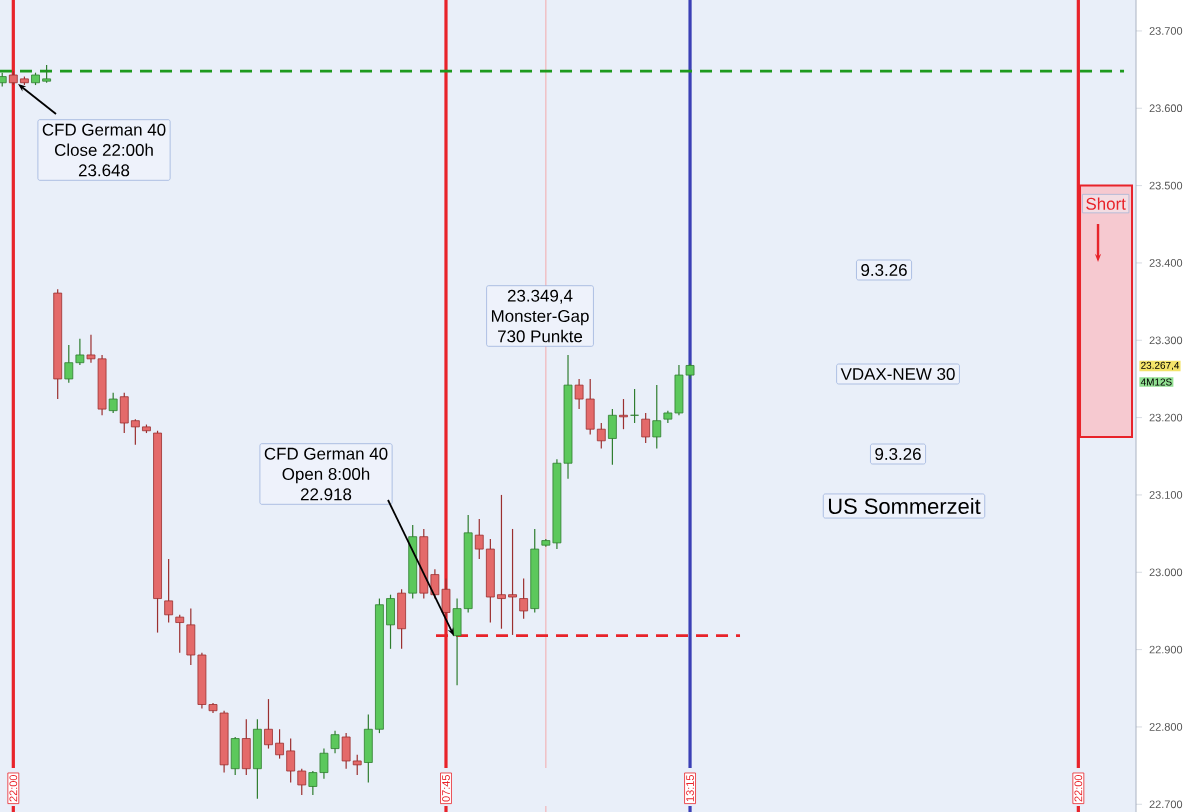 This screenshot has height=812, width=1204. Describe the element at coordinates (326, 475) in the screenshot. I see `annotation: Open 8:00h` at that location.